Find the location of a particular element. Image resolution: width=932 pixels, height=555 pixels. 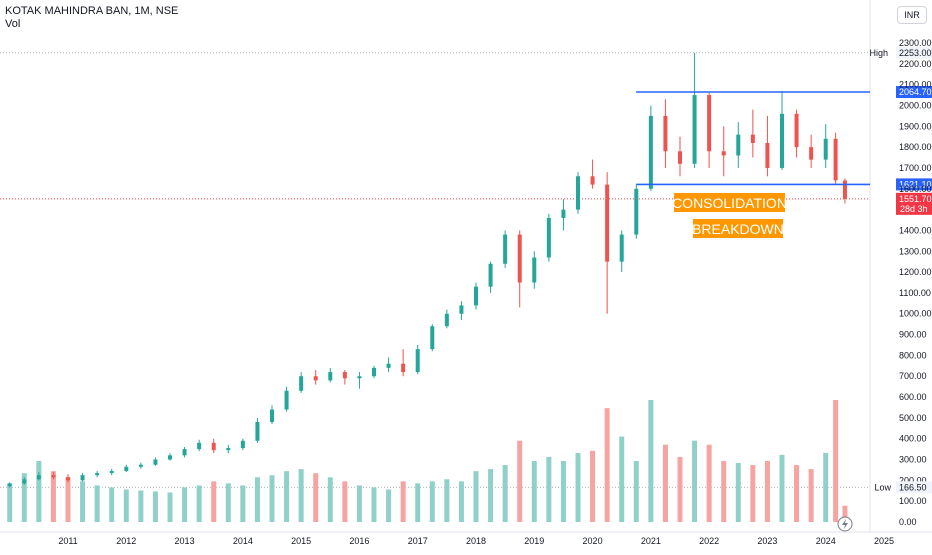

last-price-box is located at coordinates (914, 203).